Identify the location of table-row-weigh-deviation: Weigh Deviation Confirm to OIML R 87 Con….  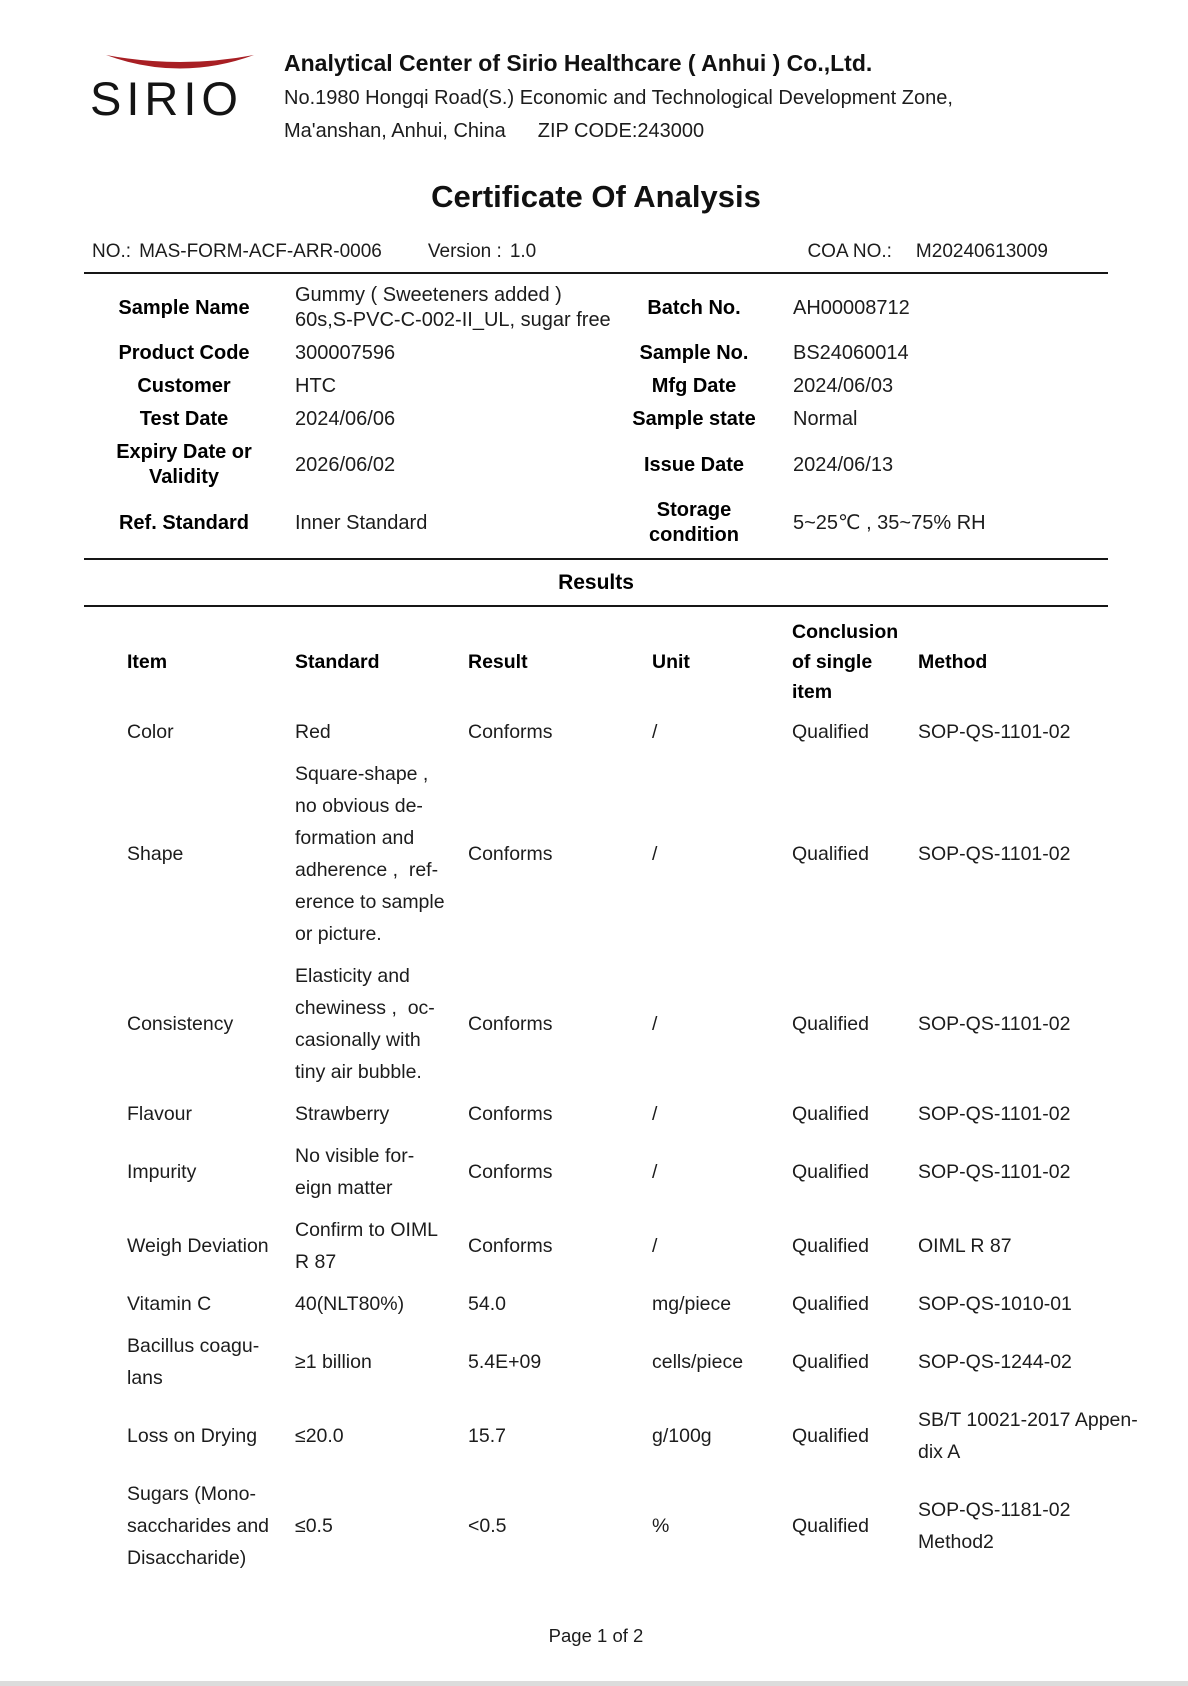
(596, 1246).